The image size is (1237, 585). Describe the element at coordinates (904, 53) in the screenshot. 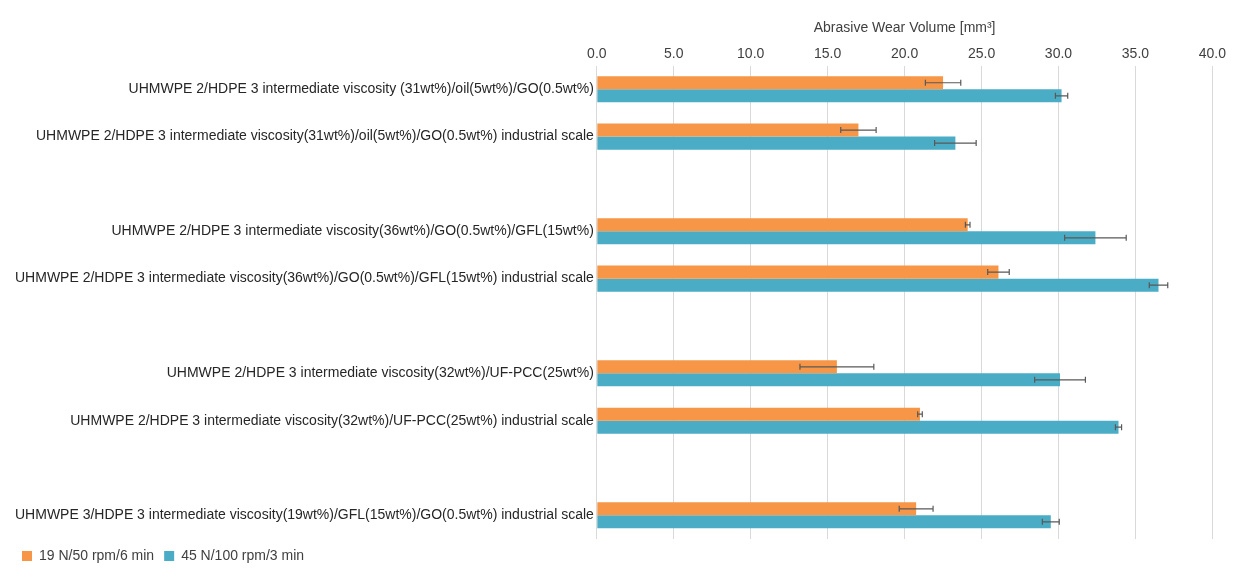

I see `x-tick-label: 20.0` at that location.